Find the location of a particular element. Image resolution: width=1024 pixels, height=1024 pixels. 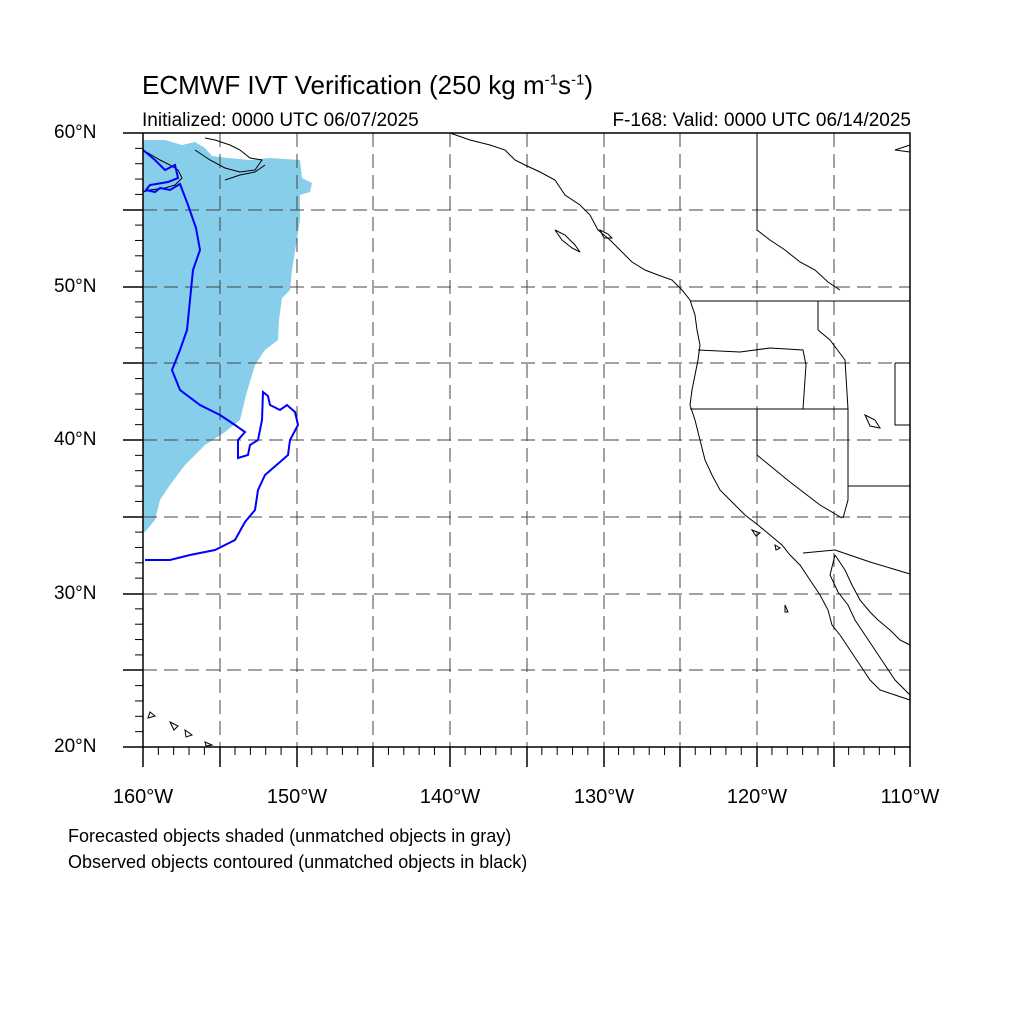

figure-title: ECMWF IVT Verification (250 kg m-1s-1) is located at coordinates (367, 85).